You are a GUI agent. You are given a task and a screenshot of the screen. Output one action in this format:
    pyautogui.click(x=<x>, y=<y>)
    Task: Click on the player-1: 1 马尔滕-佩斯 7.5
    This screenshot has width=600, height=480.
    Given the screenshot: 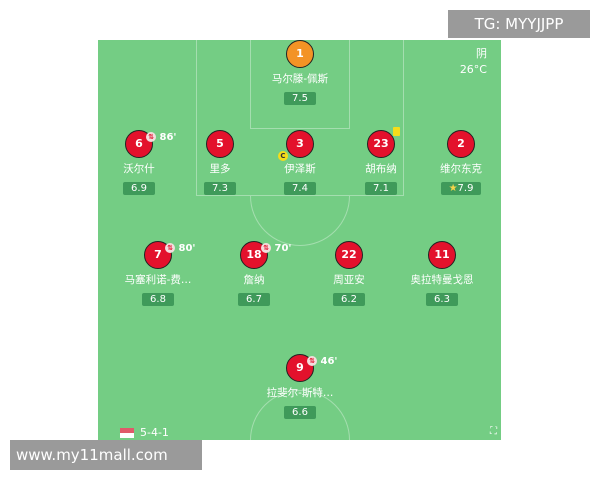 What is the action you would take?
    pyautogui.click(x=300, y=72)
    